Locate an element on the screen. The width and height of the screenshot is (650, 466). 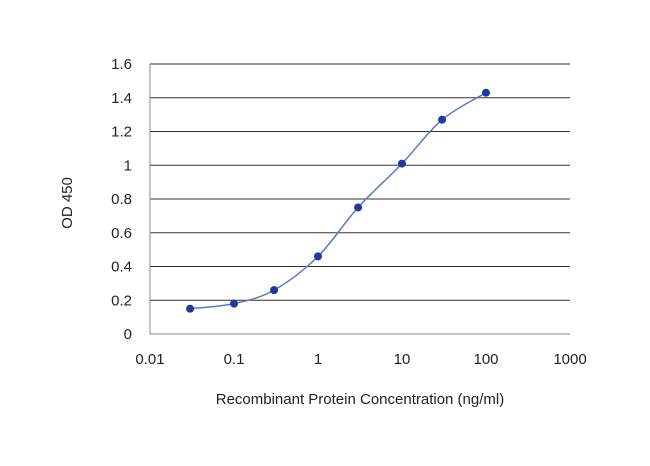
y-tick-label: 0.6 is located at coordinates (121, 233).